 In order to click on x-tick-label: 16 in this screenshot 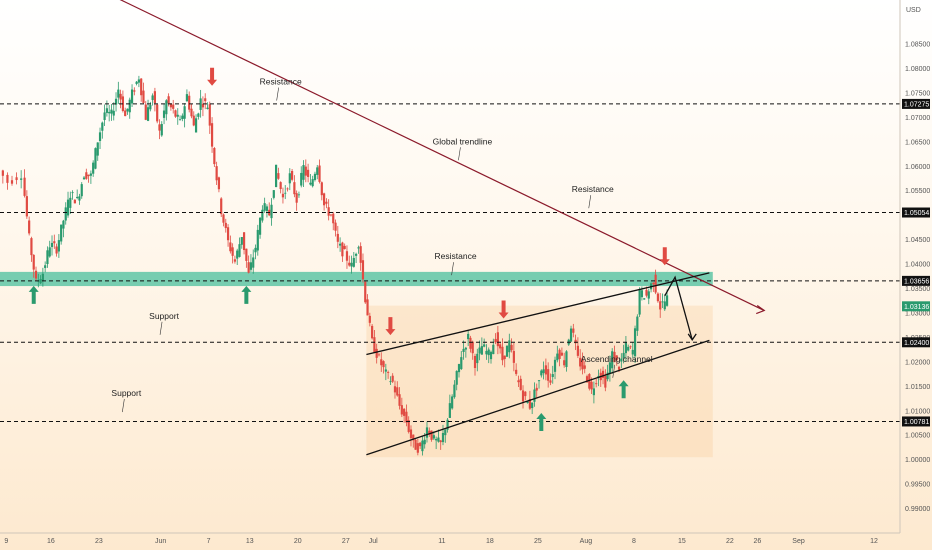, I will do `click(51, 541)`.